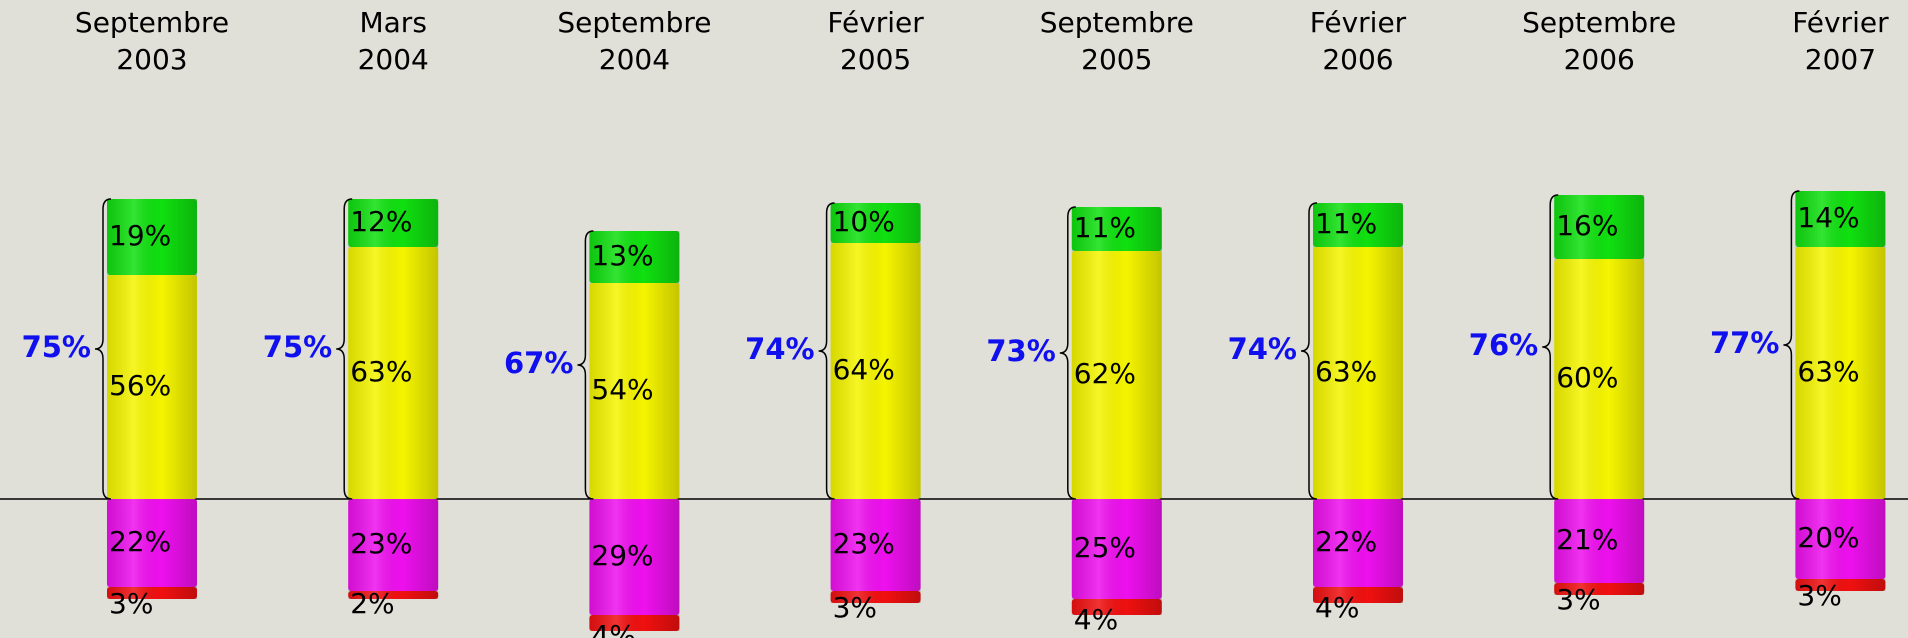  What do you see at coordinates (1744, 343) in the screenshot?
I see `total-label: 77%` at bounding box center [1744, 343].